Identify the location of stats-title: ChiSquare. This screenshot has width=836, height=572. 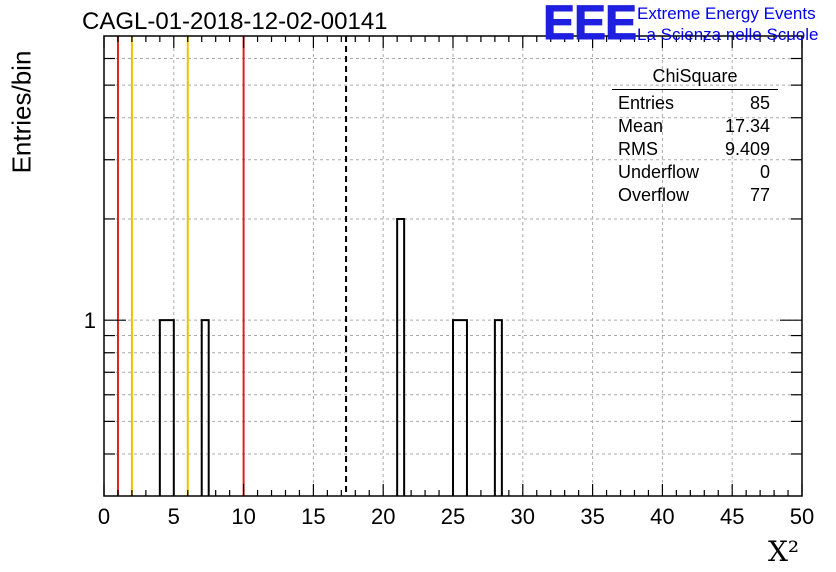
(695, 78).